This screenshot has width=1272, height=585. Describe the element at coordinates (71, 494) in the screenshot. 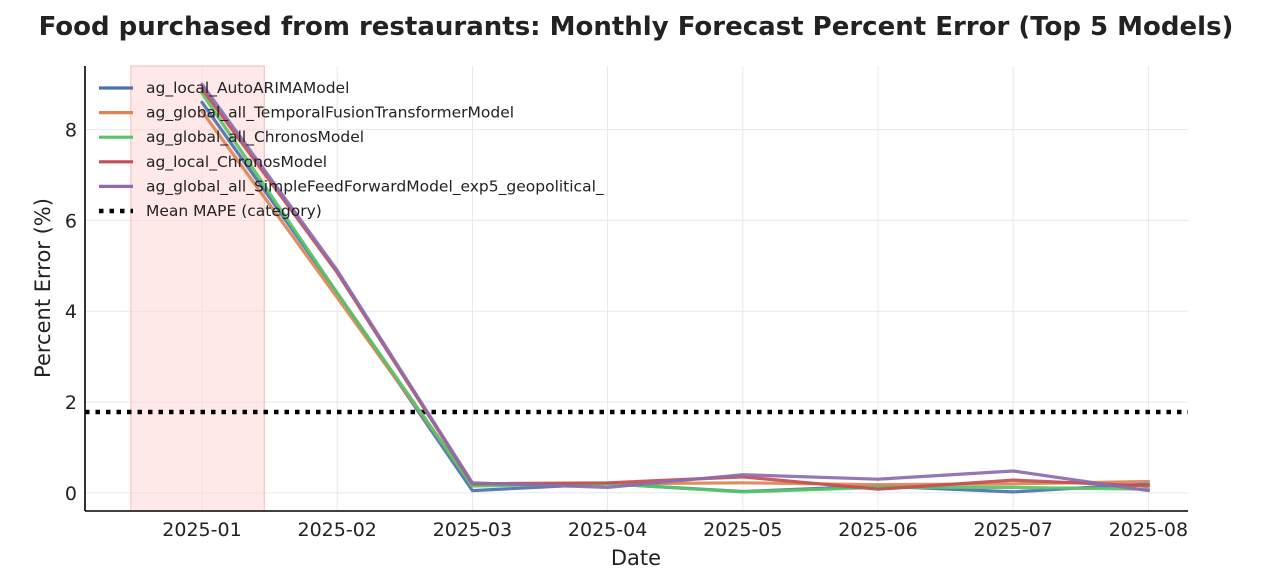

I see `y-tick-label: 0` at that location.